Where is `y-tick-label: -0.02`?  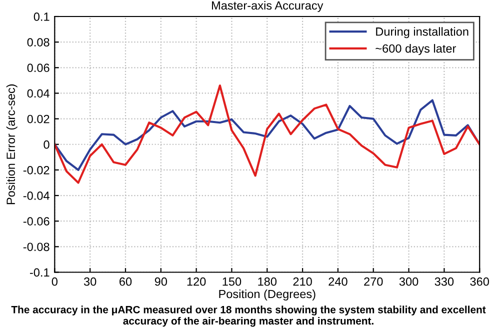 y-tick-label: -0.02 is located at coordinates (36, 170).